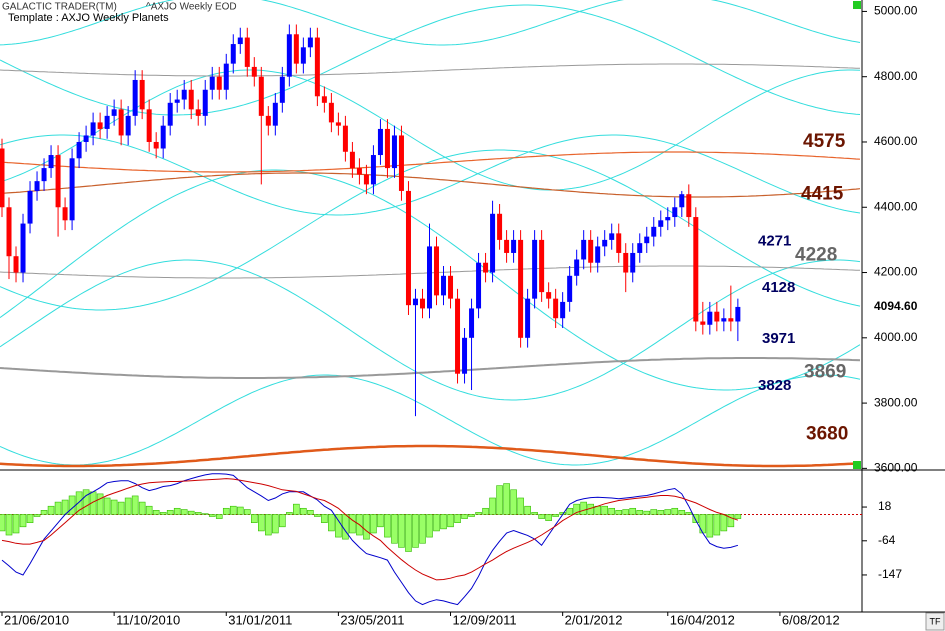  Describe the element at coordinates (59, 7) in the screenshot. I see `header-app: GALACTIC TRADER(TM)` at that location.